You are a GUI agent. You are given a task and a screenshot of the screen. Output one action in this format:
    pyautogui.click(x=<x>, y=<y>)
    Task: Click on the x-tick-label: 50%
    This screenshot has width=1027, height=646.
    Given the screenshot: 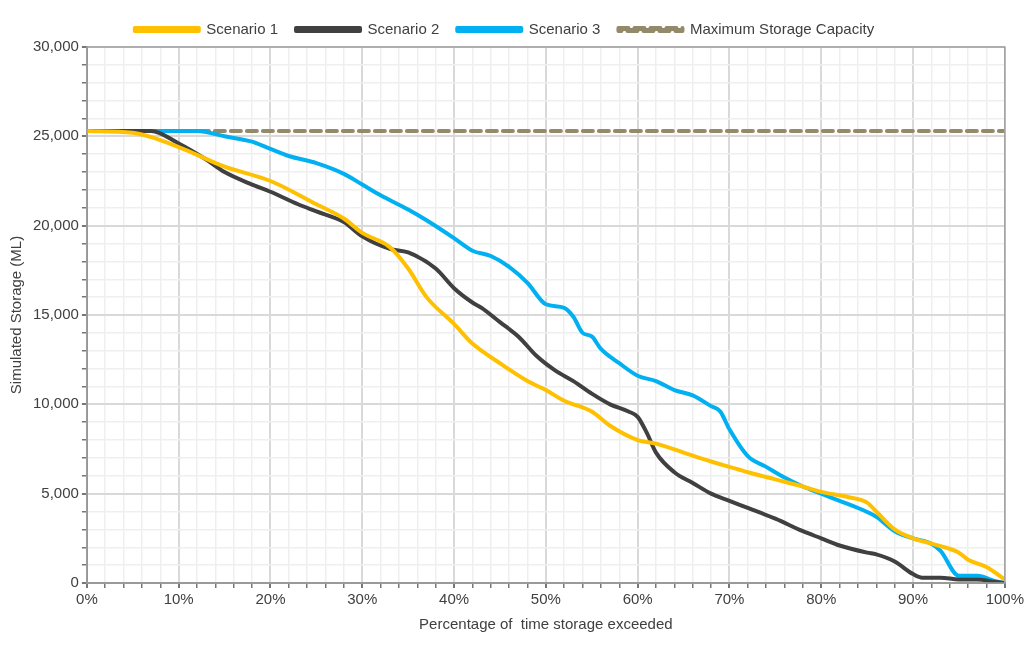 What is the action you would take?
    pyautogui.click(x=545, y=599)
    